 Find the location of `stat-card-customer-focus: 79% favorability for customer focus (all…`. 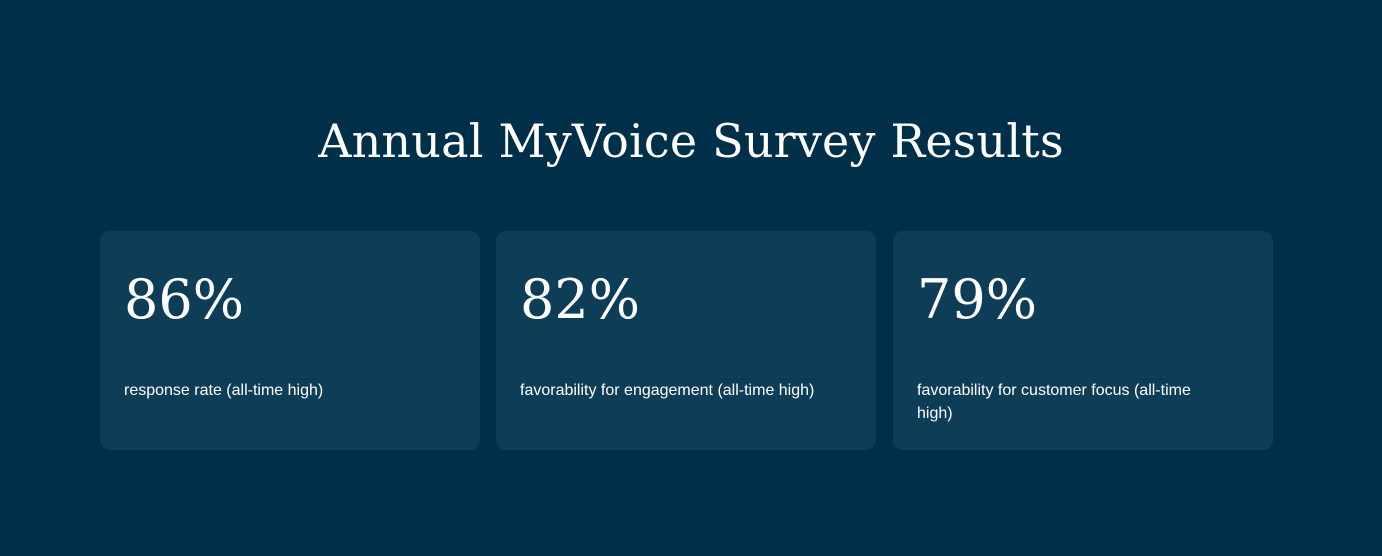

stat-card-customer-focus: 79% favorability for customer focus (all… is located at coordinates (1083, 340).